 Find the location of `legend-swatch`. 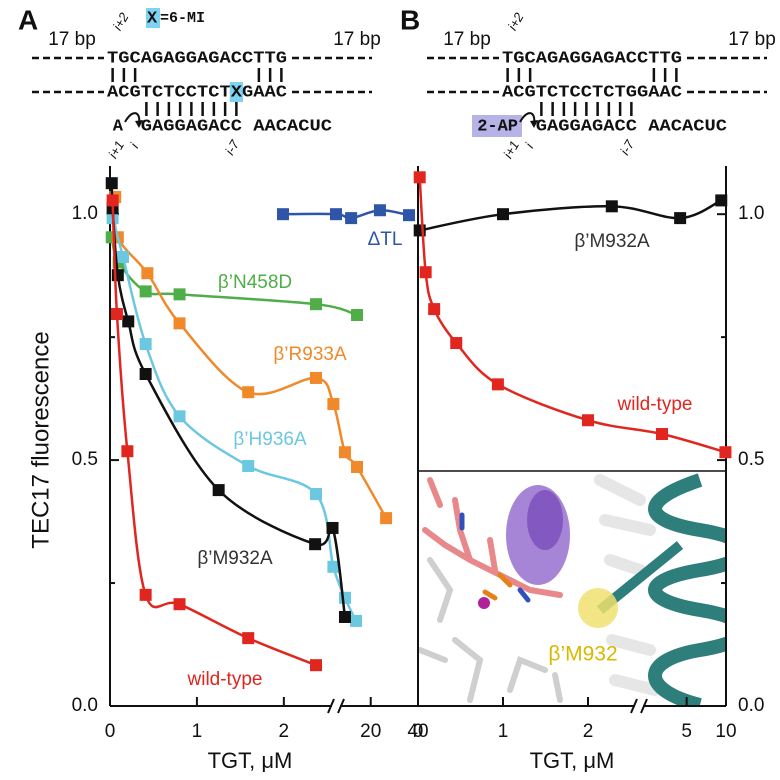

legend-swatch is located at coordinates (153, 18).